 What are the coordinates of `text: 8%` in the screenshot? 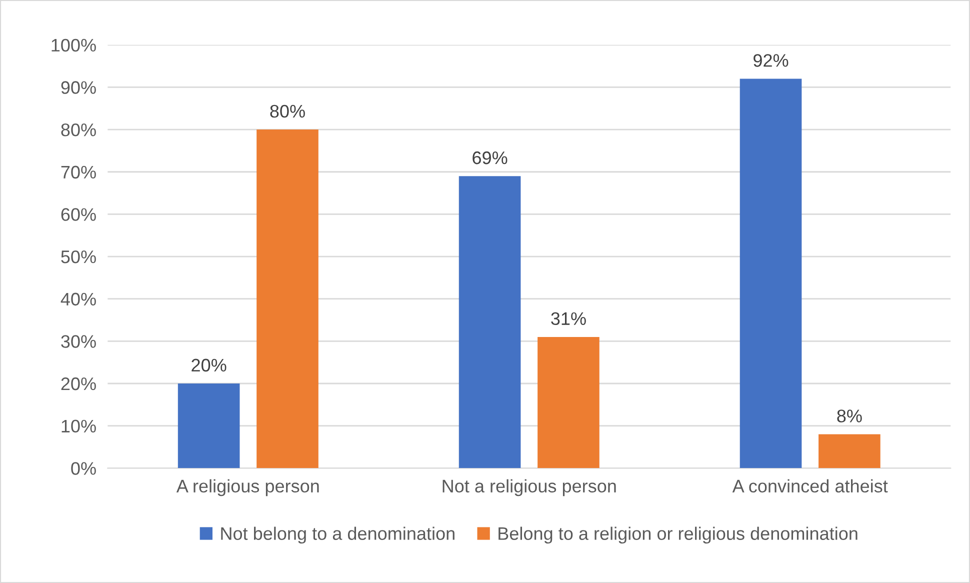 It's located at (849, 416).